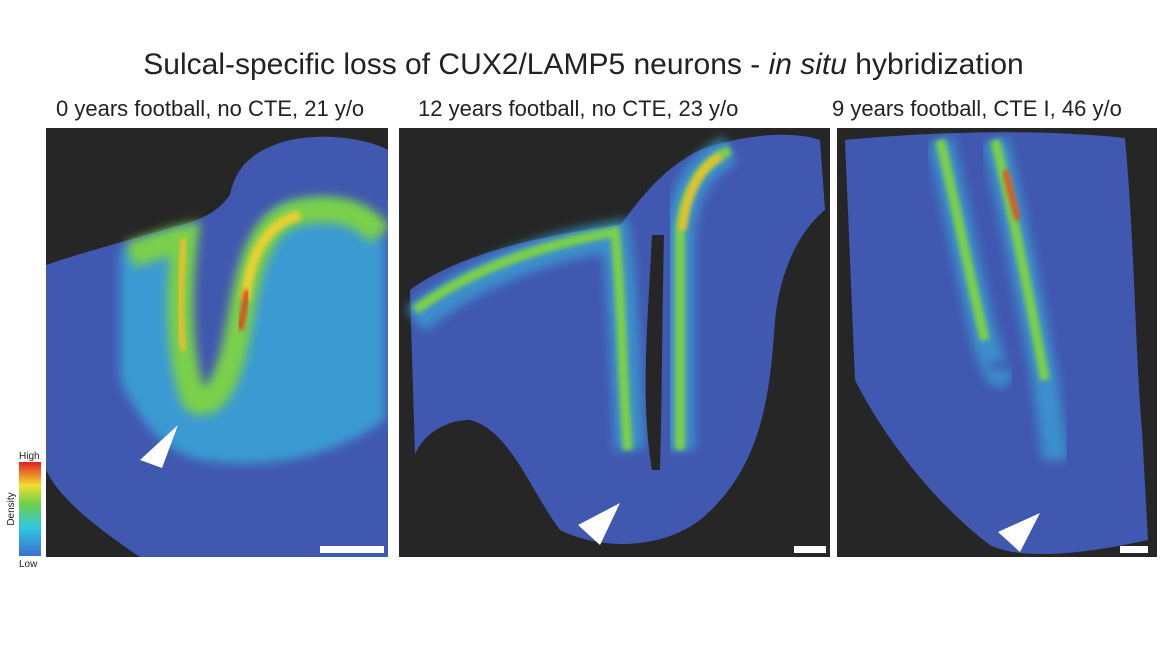 This screenshot has height=656, width=1167. Describe the element at coordinates (11, 508) in the screenshot. I see `colorbar-title: Density` at that location.